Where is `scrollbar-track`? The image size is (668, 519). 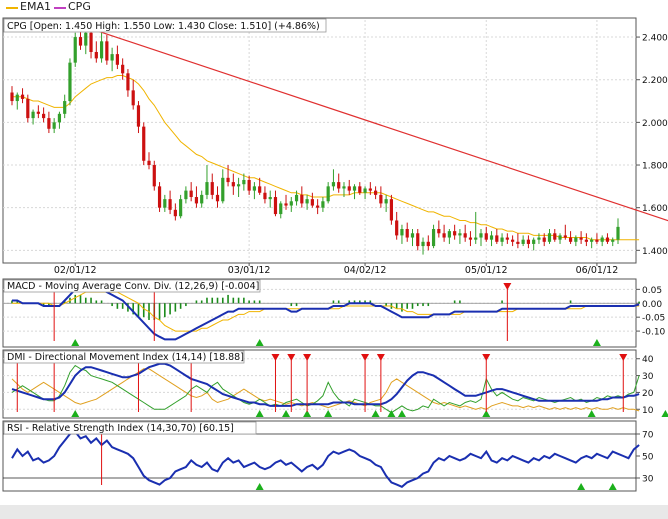
scrollbar-track is located at coordinates (334, 512).